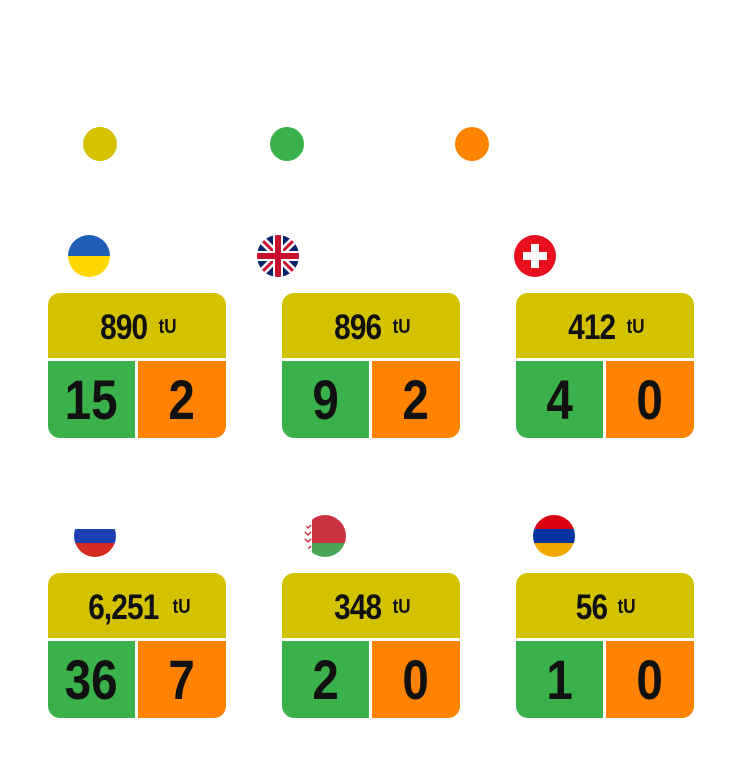  I want to click on total-panel: 412 tU, so click(605, 325).